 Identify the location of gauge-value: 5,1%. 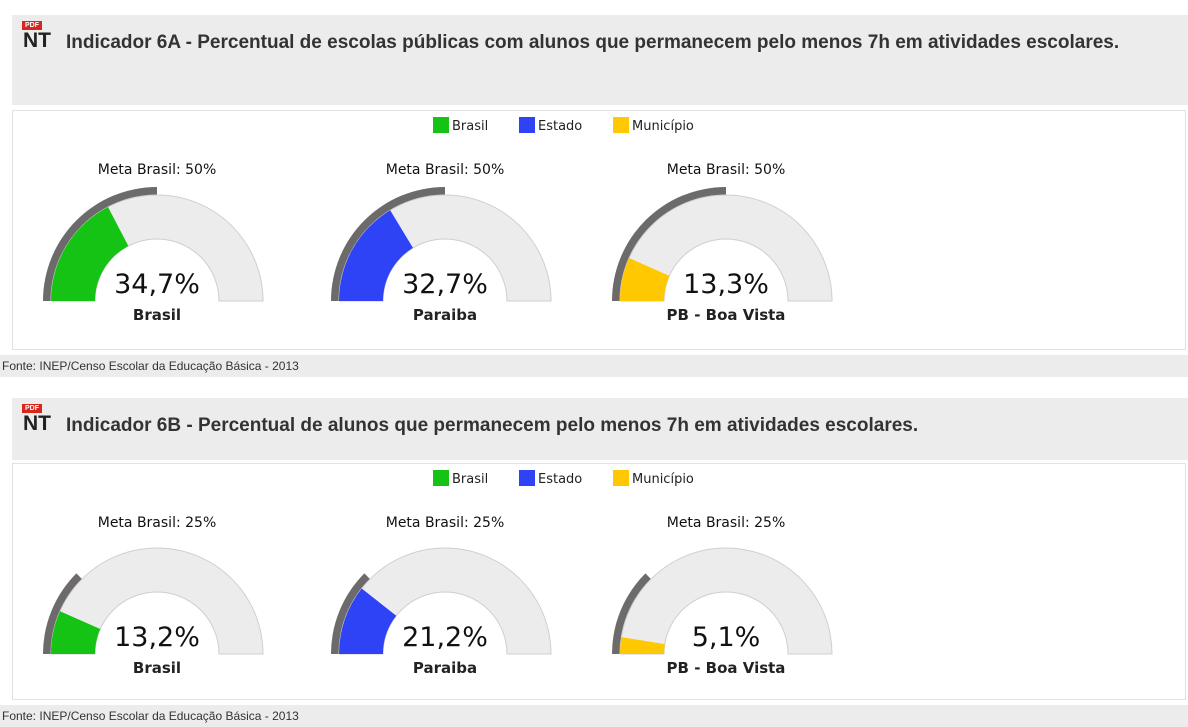
(726, 637).